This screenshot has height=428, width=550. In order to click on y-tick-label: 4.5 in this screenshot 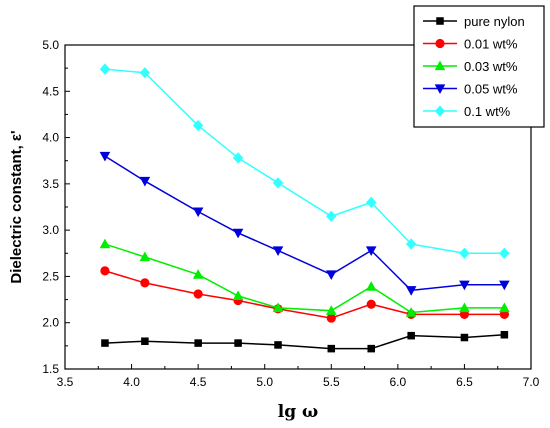, I will do `click(50, 91)`.